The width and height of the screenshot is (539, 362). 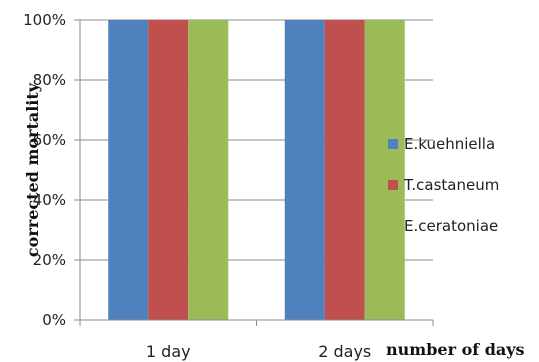 I want to click on y-tick-labels: 0% 20% 40% 60% 80% 100%, so click(x=44, y=170).